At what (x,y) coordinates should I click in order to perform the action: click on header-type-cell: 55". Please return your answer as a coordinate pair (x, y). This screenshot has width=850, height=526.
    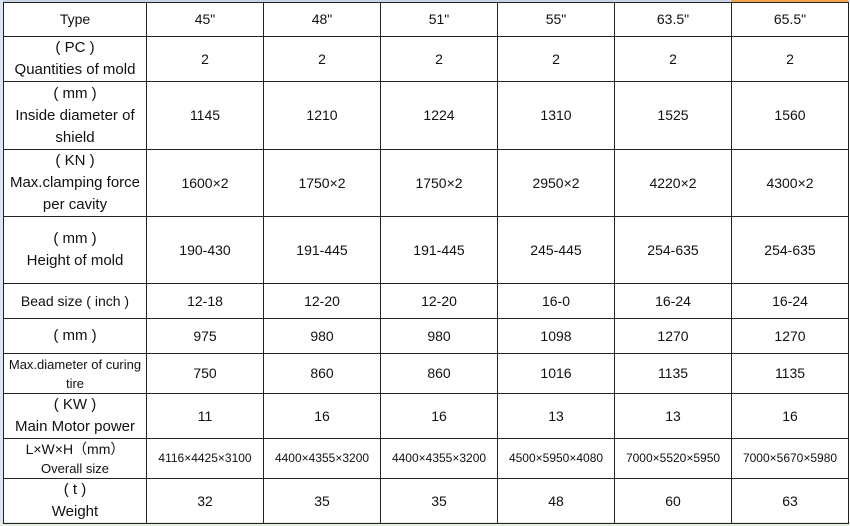
    Looking at the image, I should click on (556, 19).